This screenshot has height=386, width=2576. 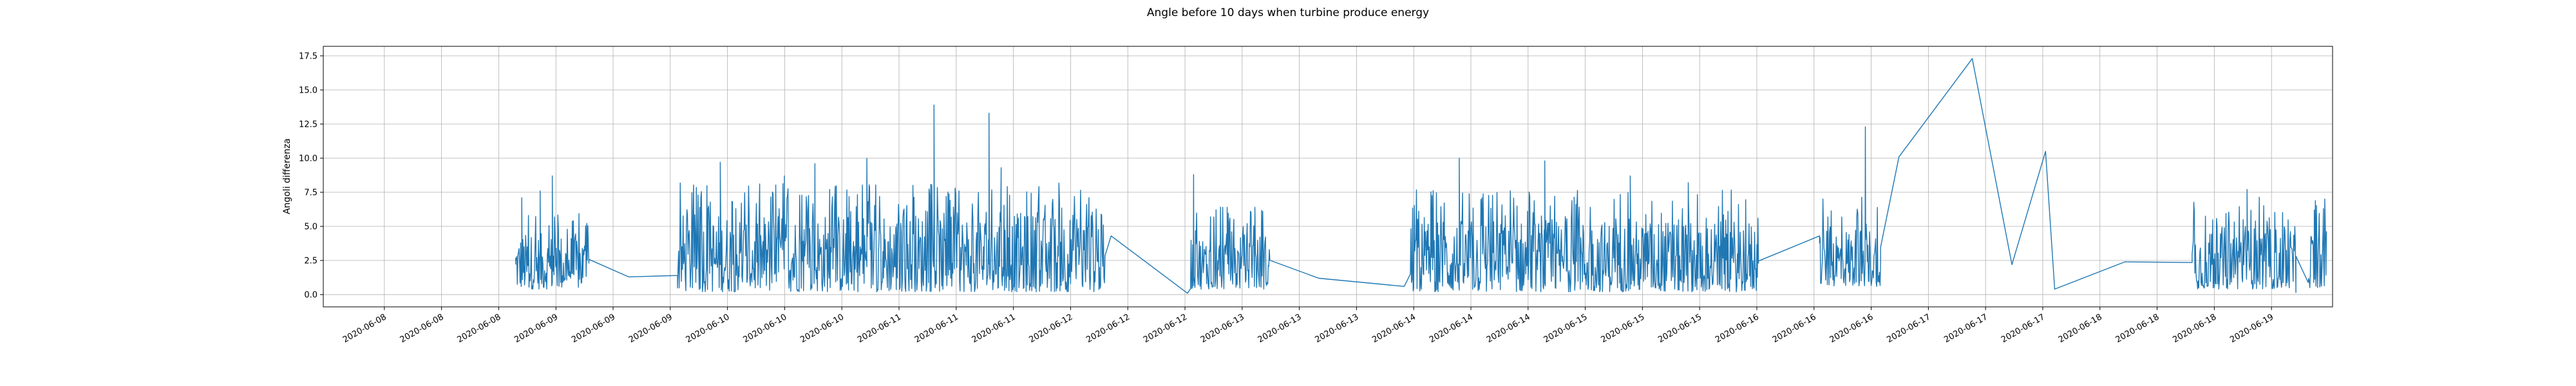 I want to click on y-tick-label: 5.0, so click(x=310, y=227).